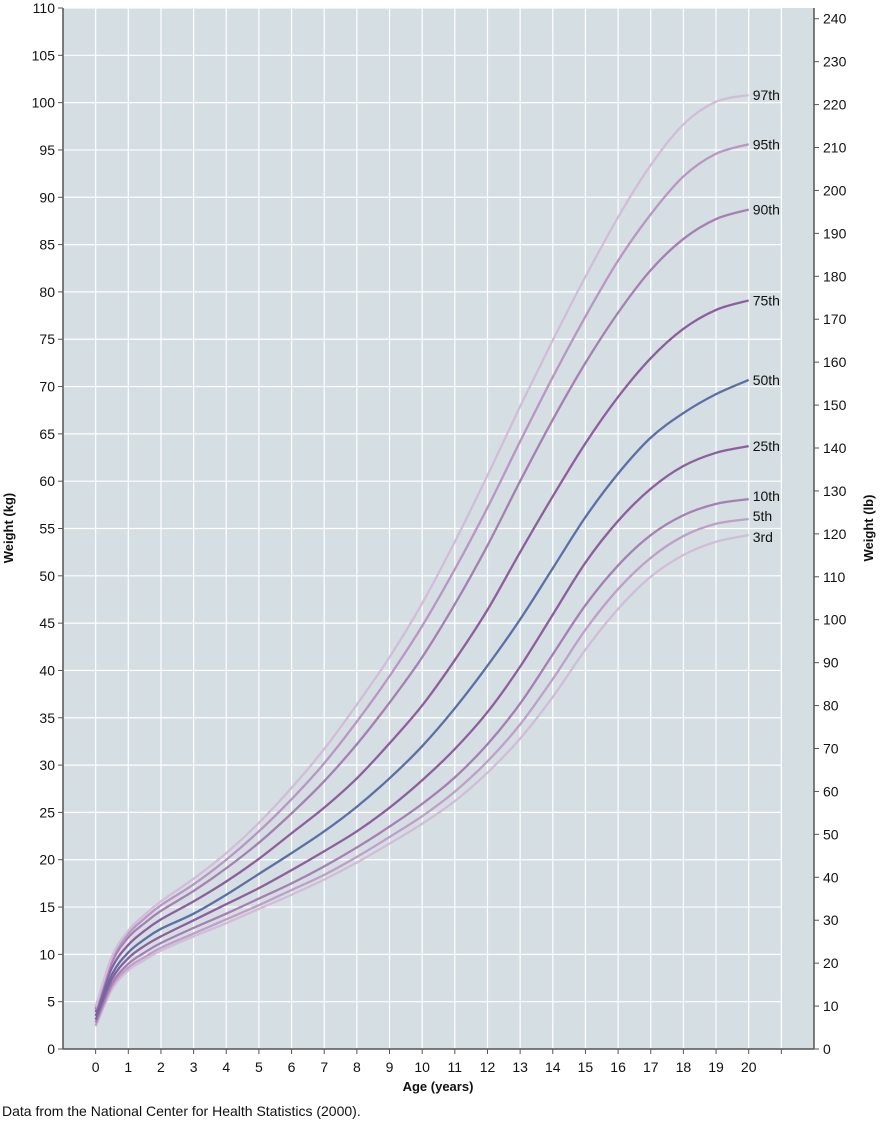 This screenshot has width=881, height=1123. I want to click on y-tick-label: 85, so click(47, 245).